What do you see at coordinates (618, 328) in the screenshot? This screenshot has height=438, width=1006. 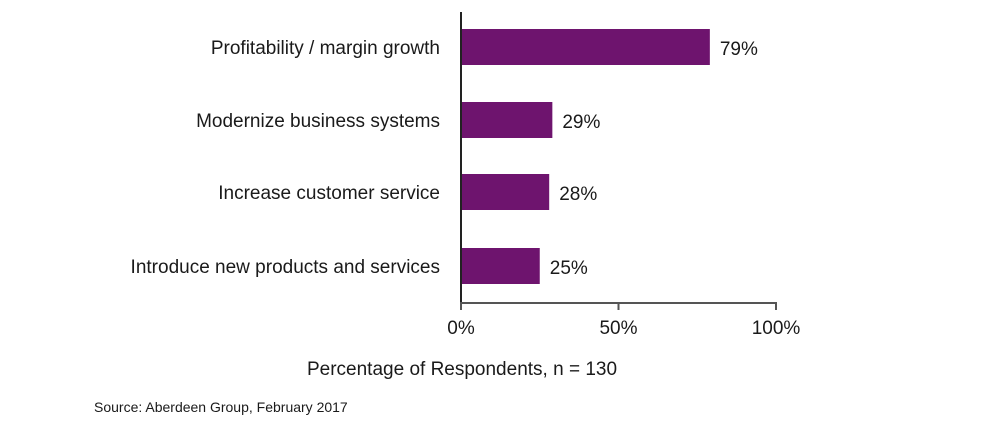 I see `x-tick-label: 50%` at bounding box center [618, 328].